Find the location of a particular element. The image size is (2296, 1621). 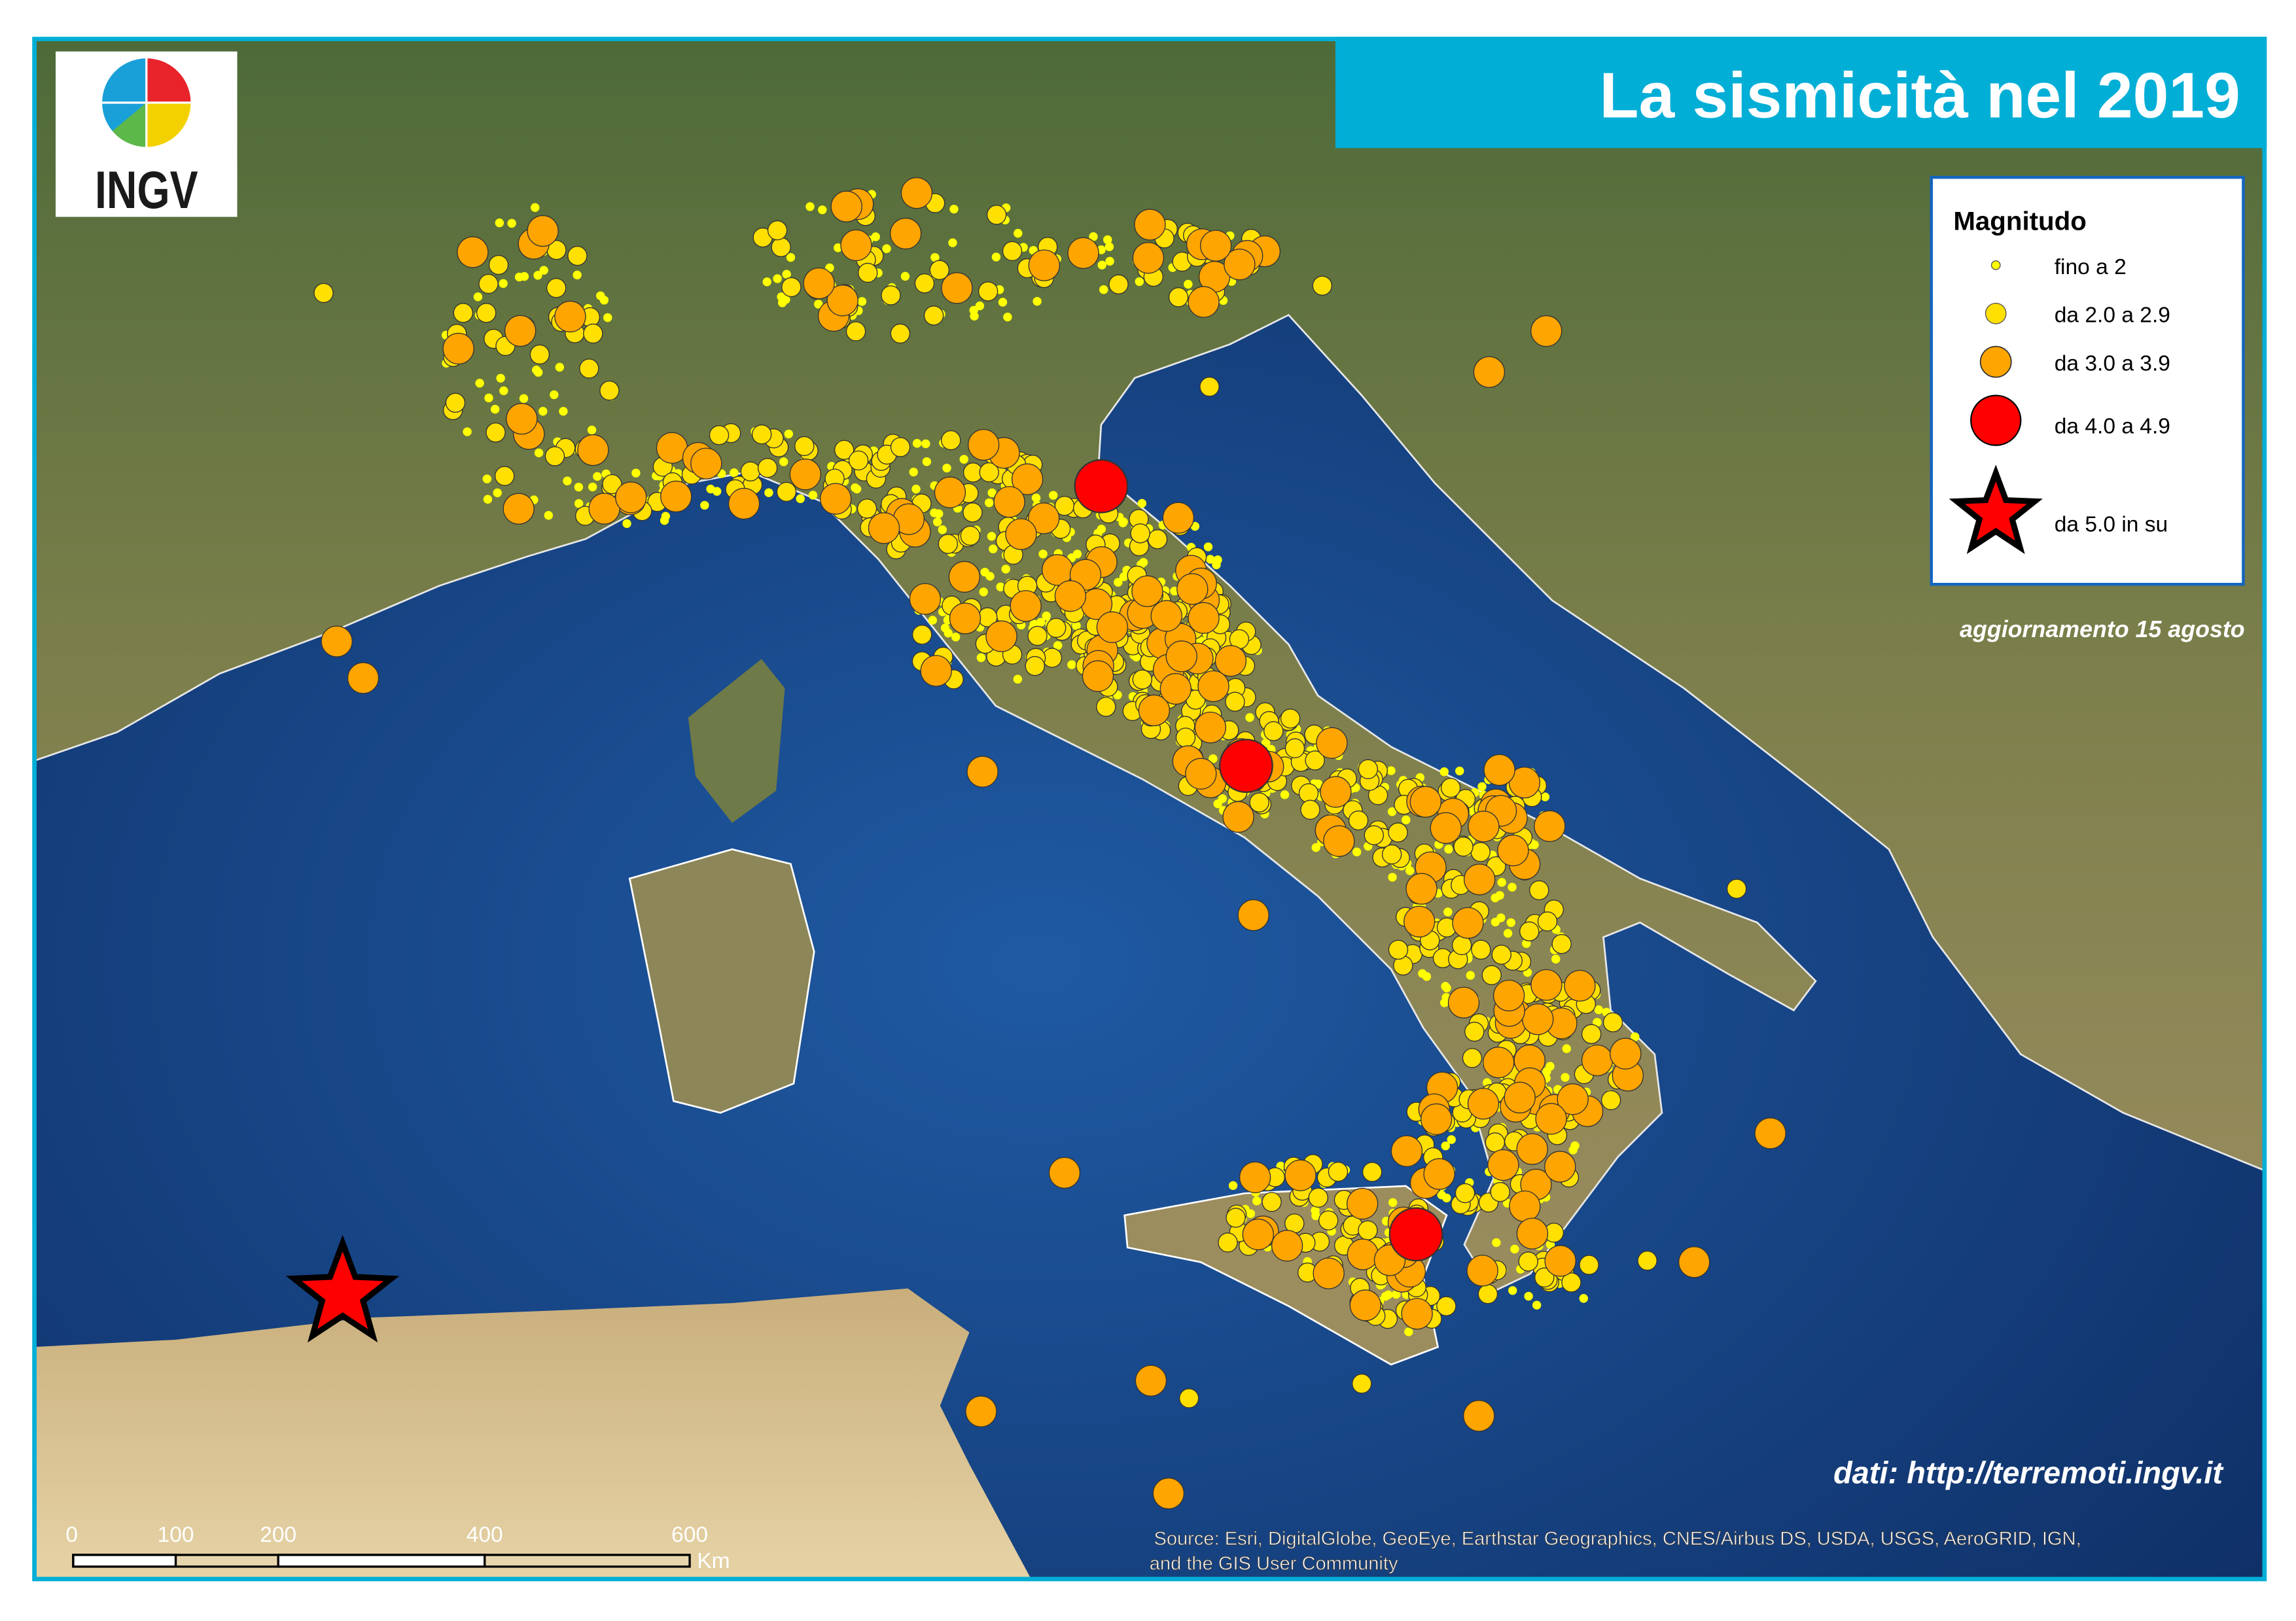

legend-label: fino a 2 is located at coordinates (2091, 267).